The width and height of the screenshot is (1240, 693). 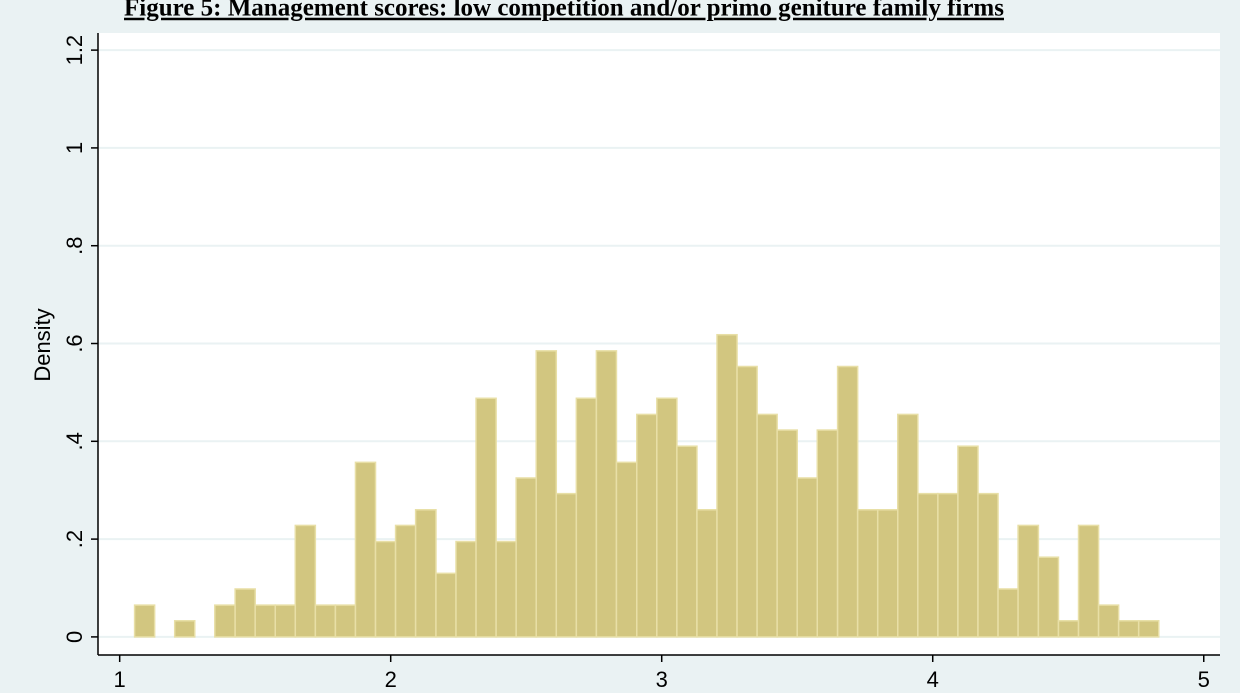 I want to click on x-tick-label: 3, so click(x=662, y=679).